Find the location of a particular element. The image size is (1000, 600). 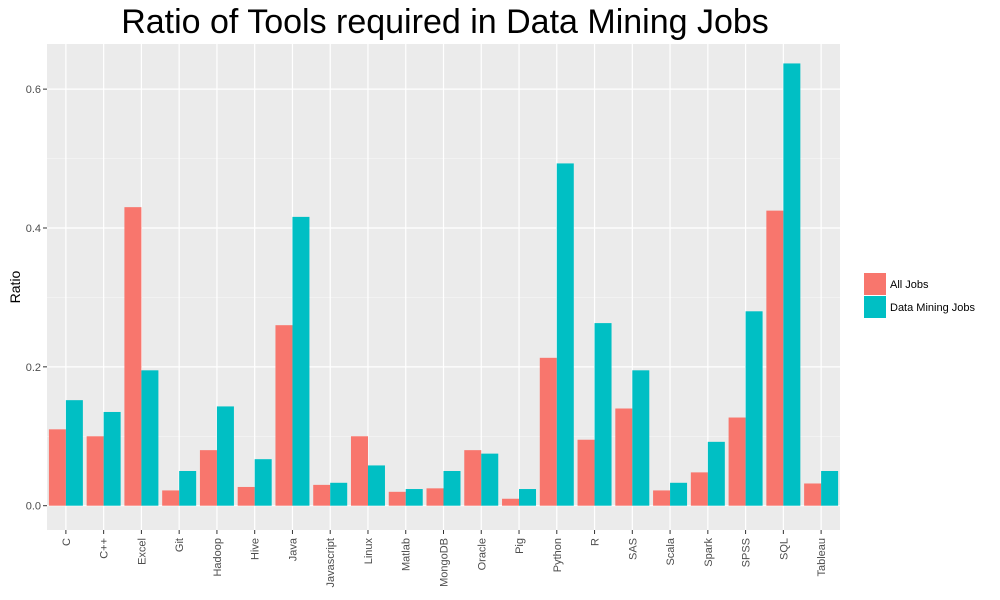

x-tick-label: Tableau is located at coordinates (822, 557).